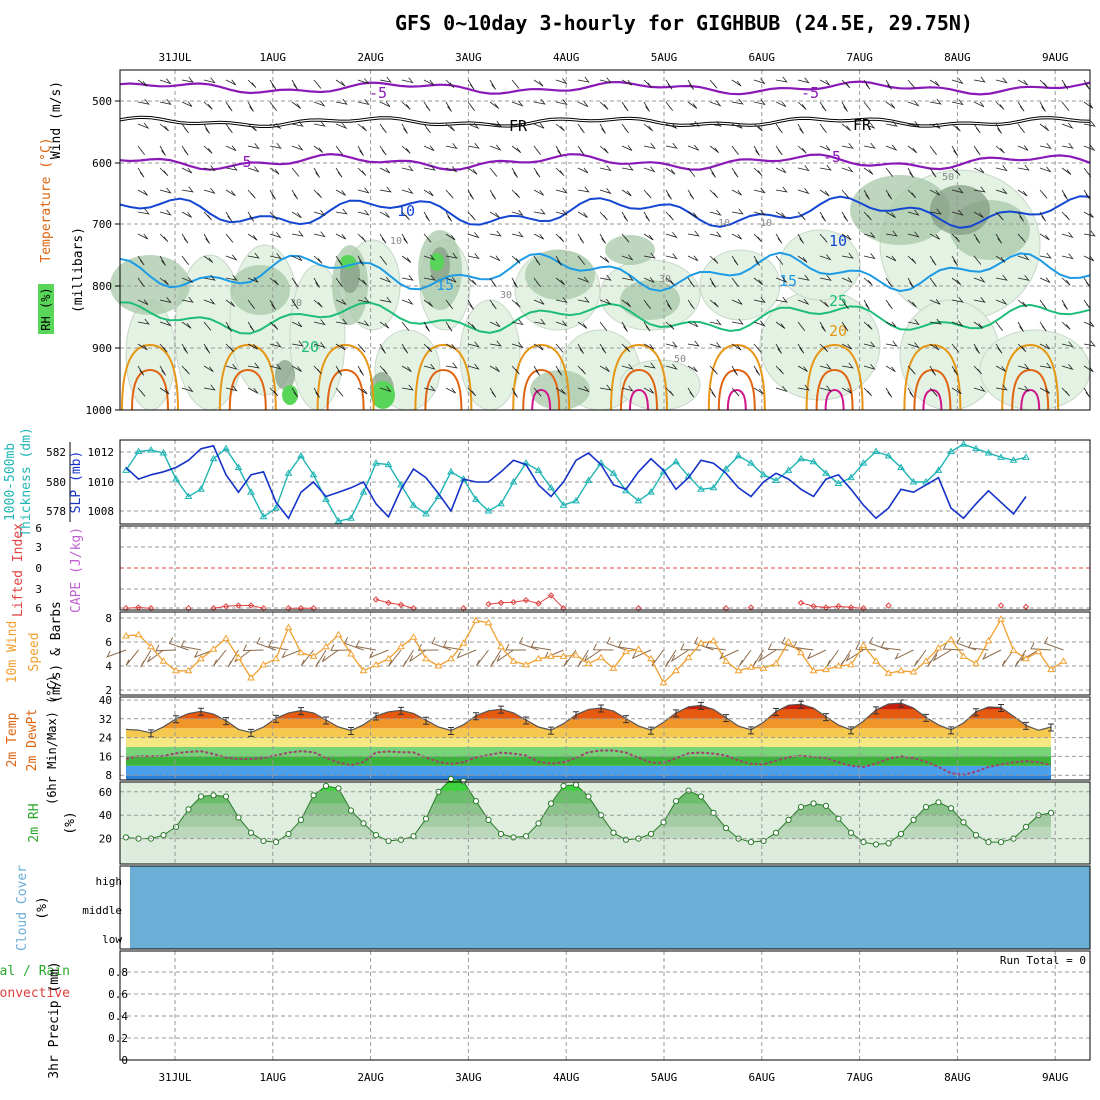  I want to click on rh-shade-mid, so click(560, 275).